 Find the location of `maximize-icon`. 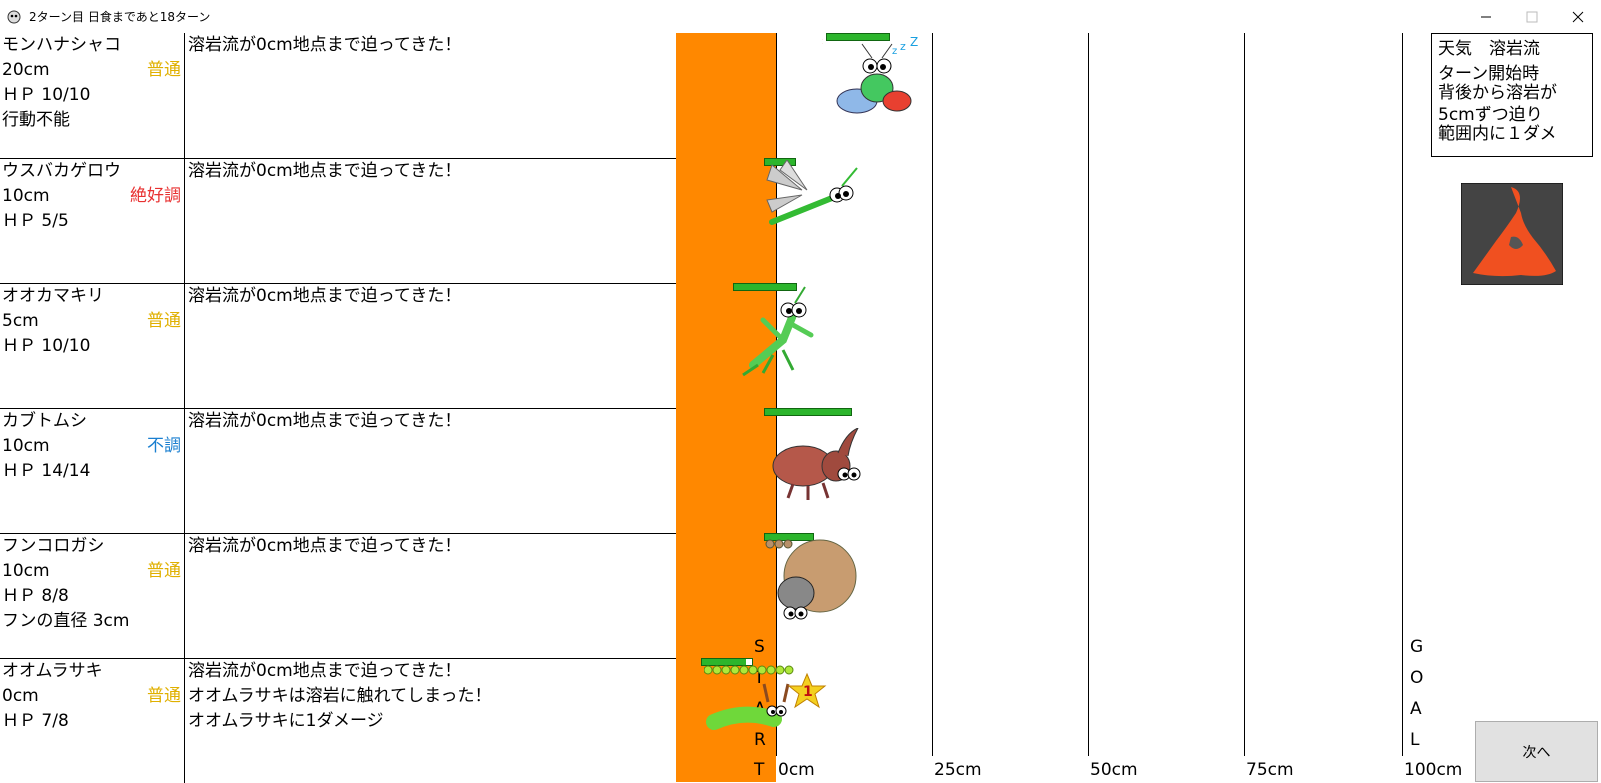

maximize-icon is located at coordinates (1532, 16).